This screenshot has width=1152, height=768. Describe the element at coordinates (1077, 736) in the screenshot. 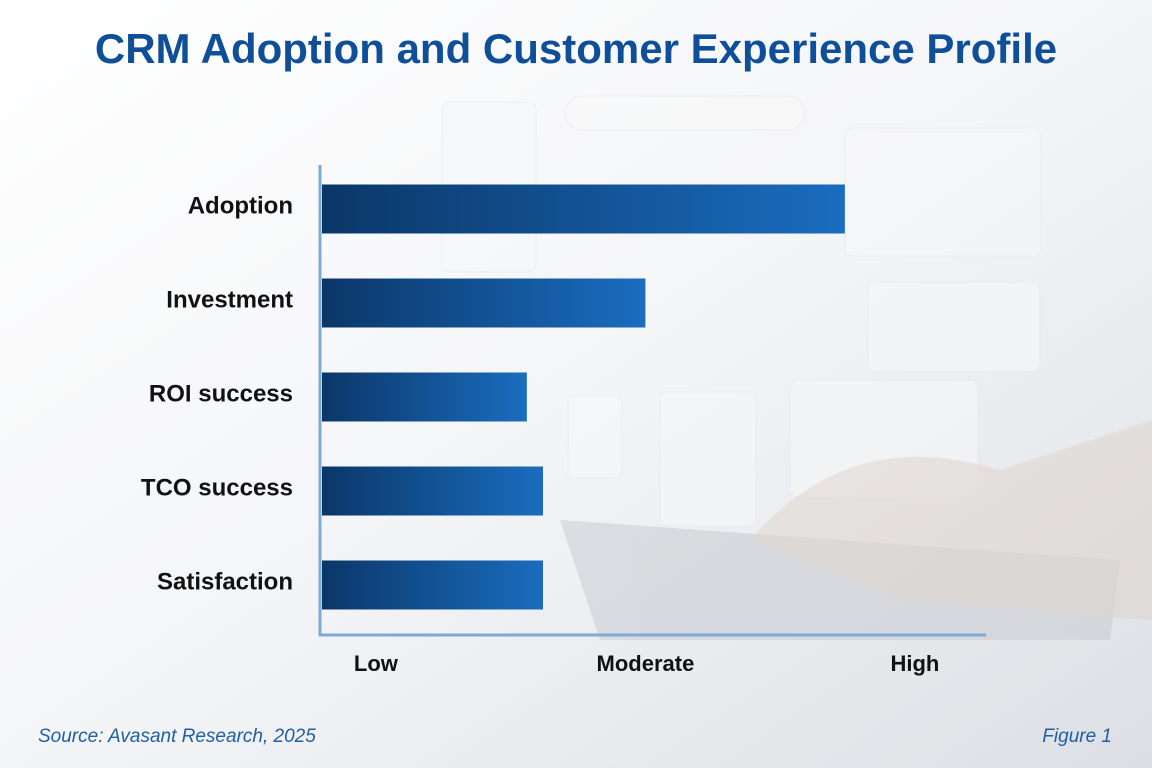

I see `figure-label: Figure 1` at that location.